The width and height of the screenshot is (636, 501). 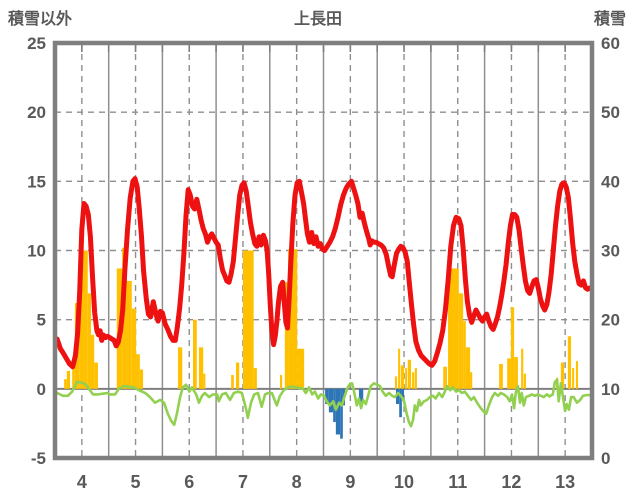 What do you see at coordinates (610, 181) in the screenshot?
I see `right-axis-tick: 40` at bounding box center [610, 181].